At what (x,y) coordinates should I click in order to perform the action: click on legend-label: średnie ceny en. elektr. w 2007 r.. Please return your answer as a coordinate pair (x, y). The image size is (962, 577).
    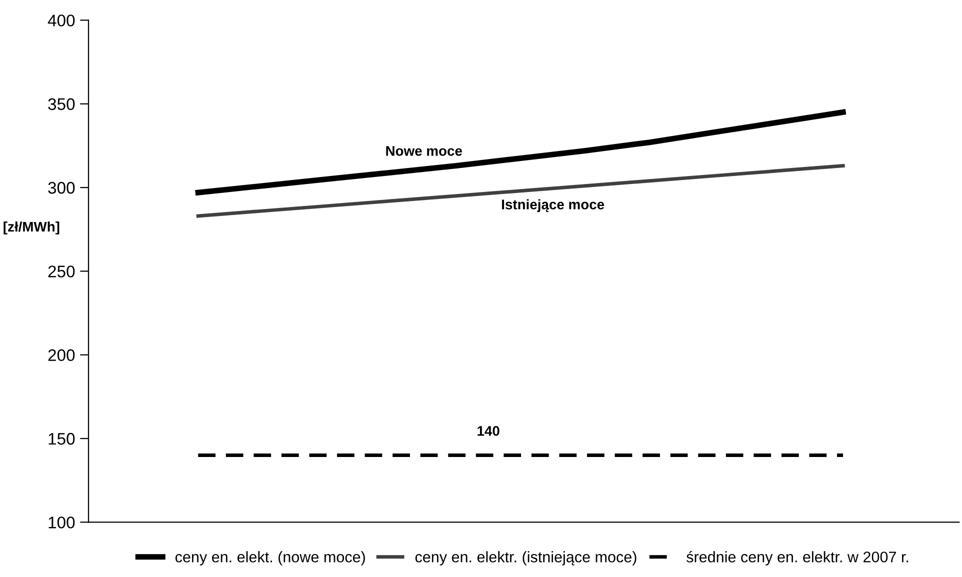
    Looking at the image, I should click on (797, 558).